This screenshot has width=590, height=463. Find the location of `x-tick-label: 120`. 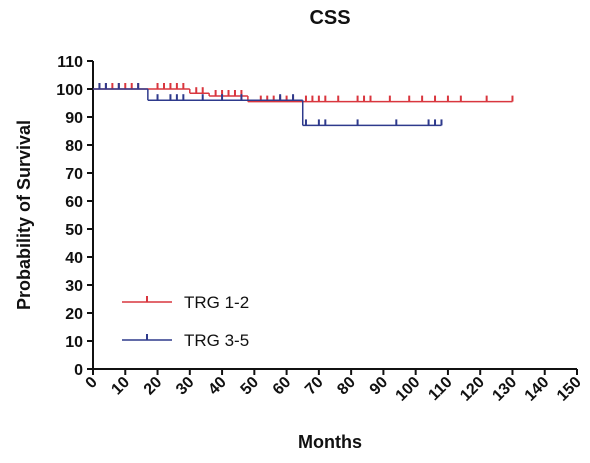

x-tick-label: 120 is located at coordinates (472, 389).